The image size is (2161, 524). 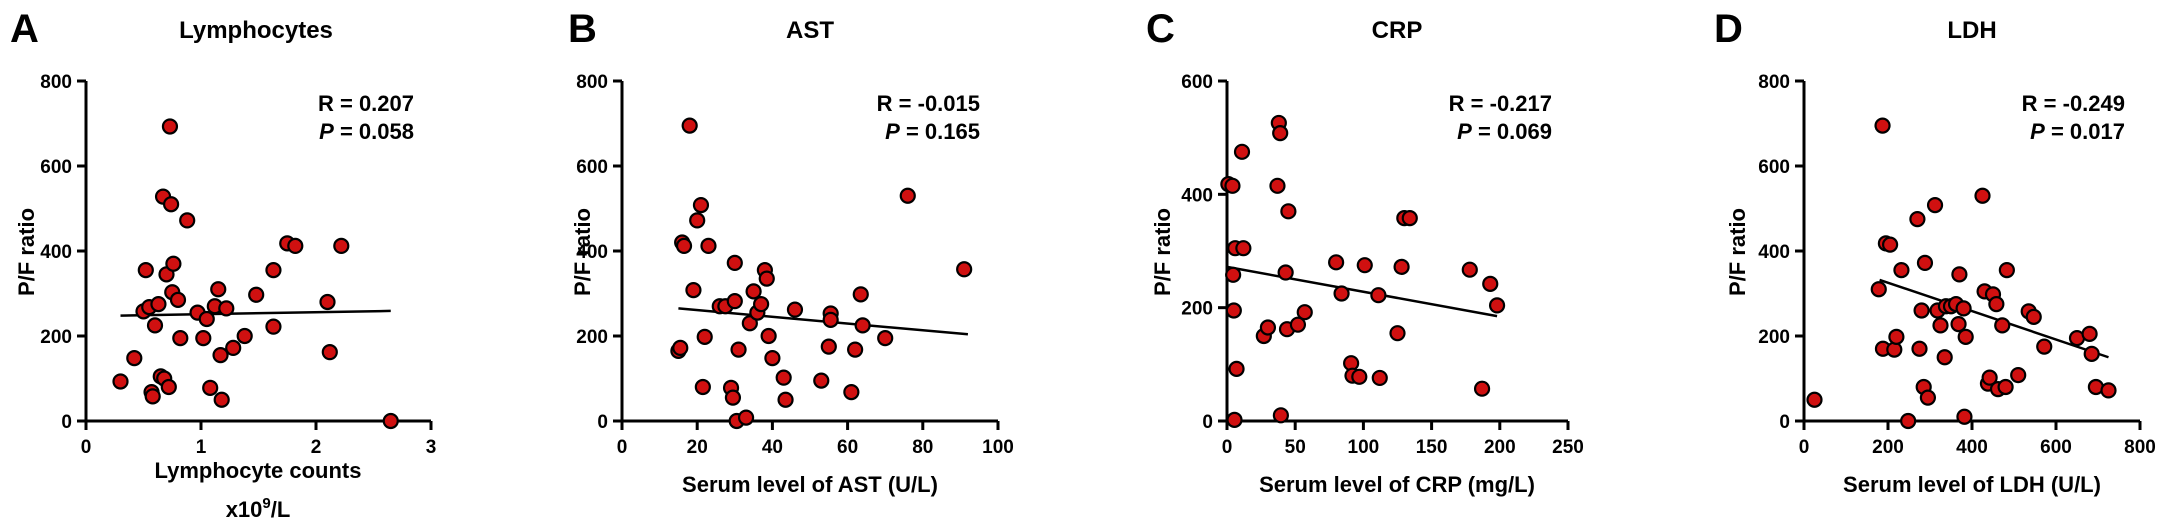 I want to click on x-tick-label: 250, so click(x=1568, y=447).